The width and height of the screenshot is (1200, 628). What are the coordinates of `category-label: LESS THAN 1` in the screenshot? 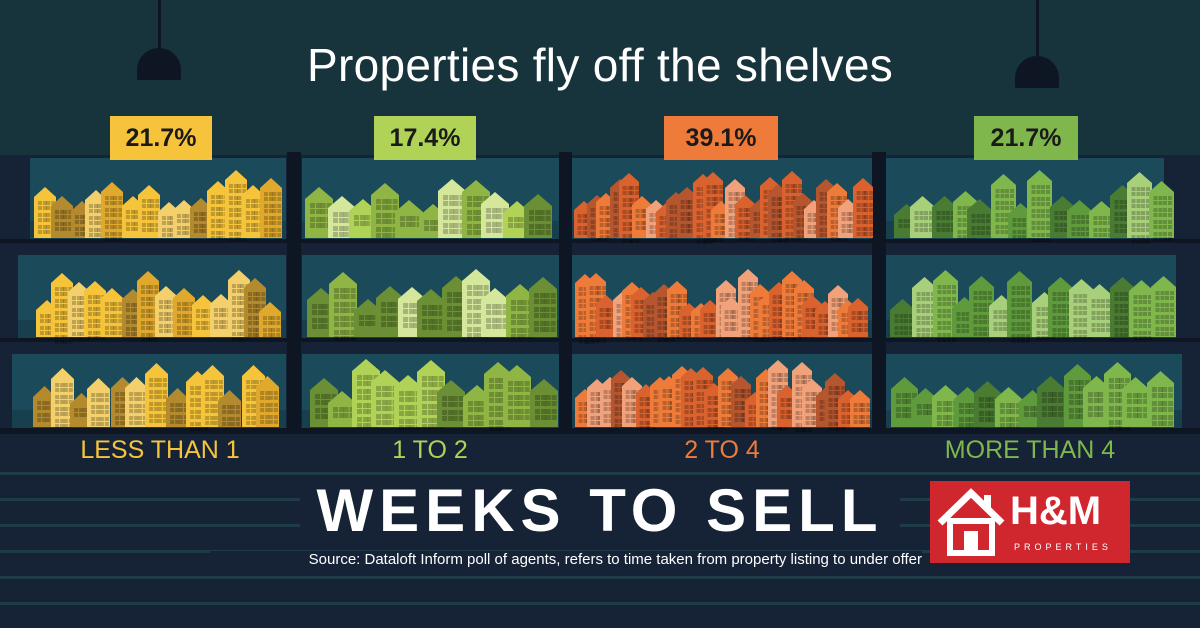 It's located at (160, 450).